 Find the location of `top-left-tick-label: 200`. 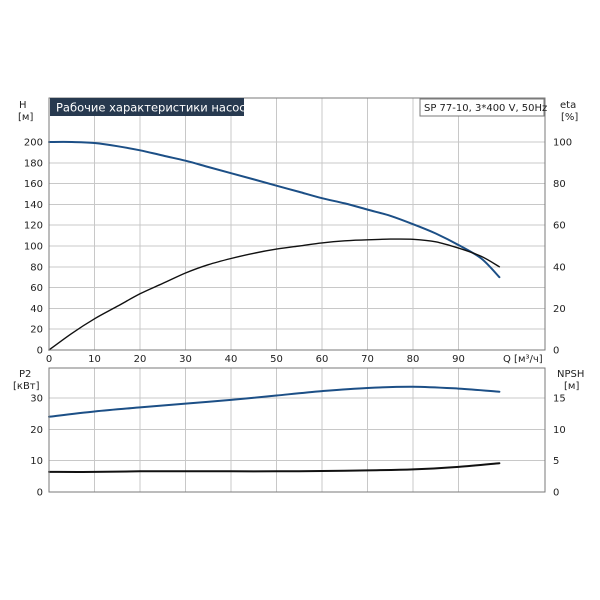

top-left-tick-label: 200 is located at coordinates (33, 143).